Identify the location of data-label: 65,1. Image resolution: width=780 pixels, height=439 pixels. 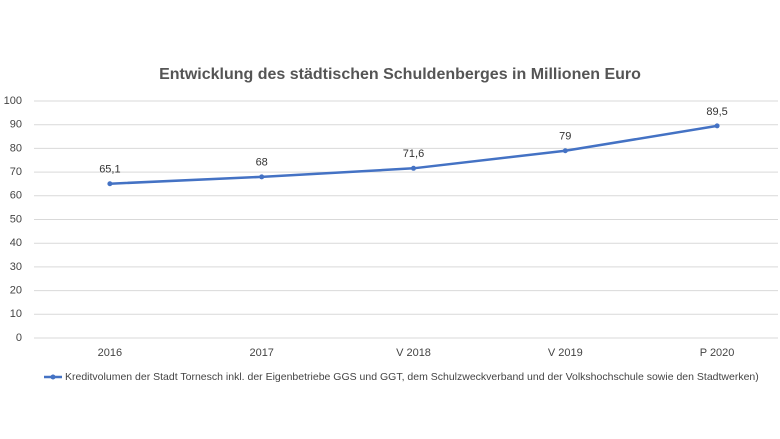
(109, 170).